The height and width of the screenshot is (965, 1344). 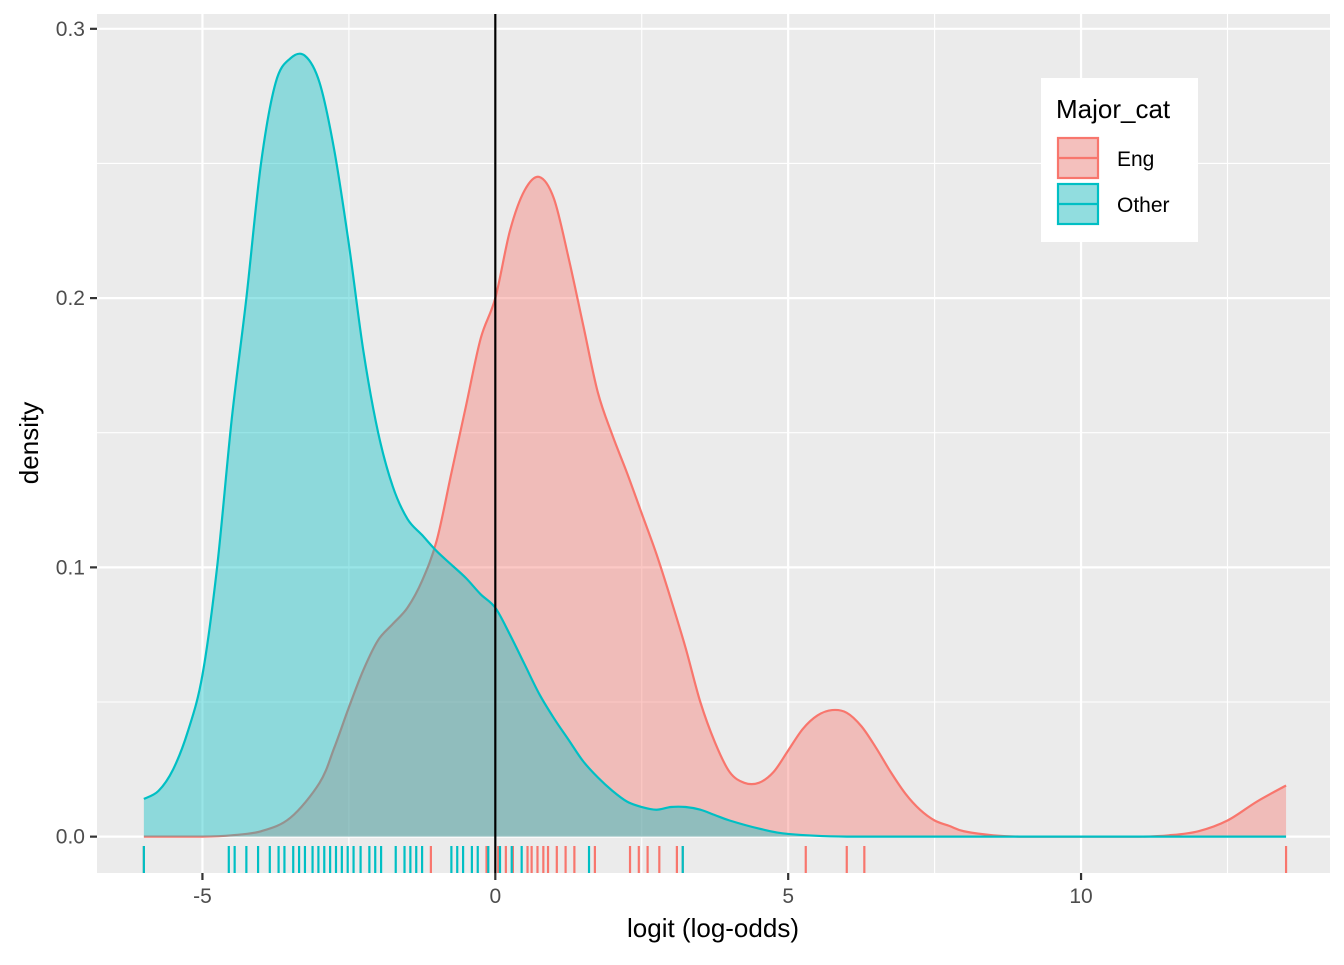 I want to click on x-axis-label: logit (log-odds), so click(x=713, y=928).